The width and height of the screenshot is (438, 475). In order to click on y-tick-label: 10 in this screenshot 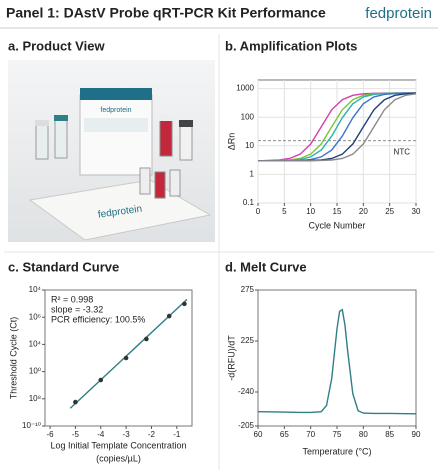, I will do `click(249, 145)`.